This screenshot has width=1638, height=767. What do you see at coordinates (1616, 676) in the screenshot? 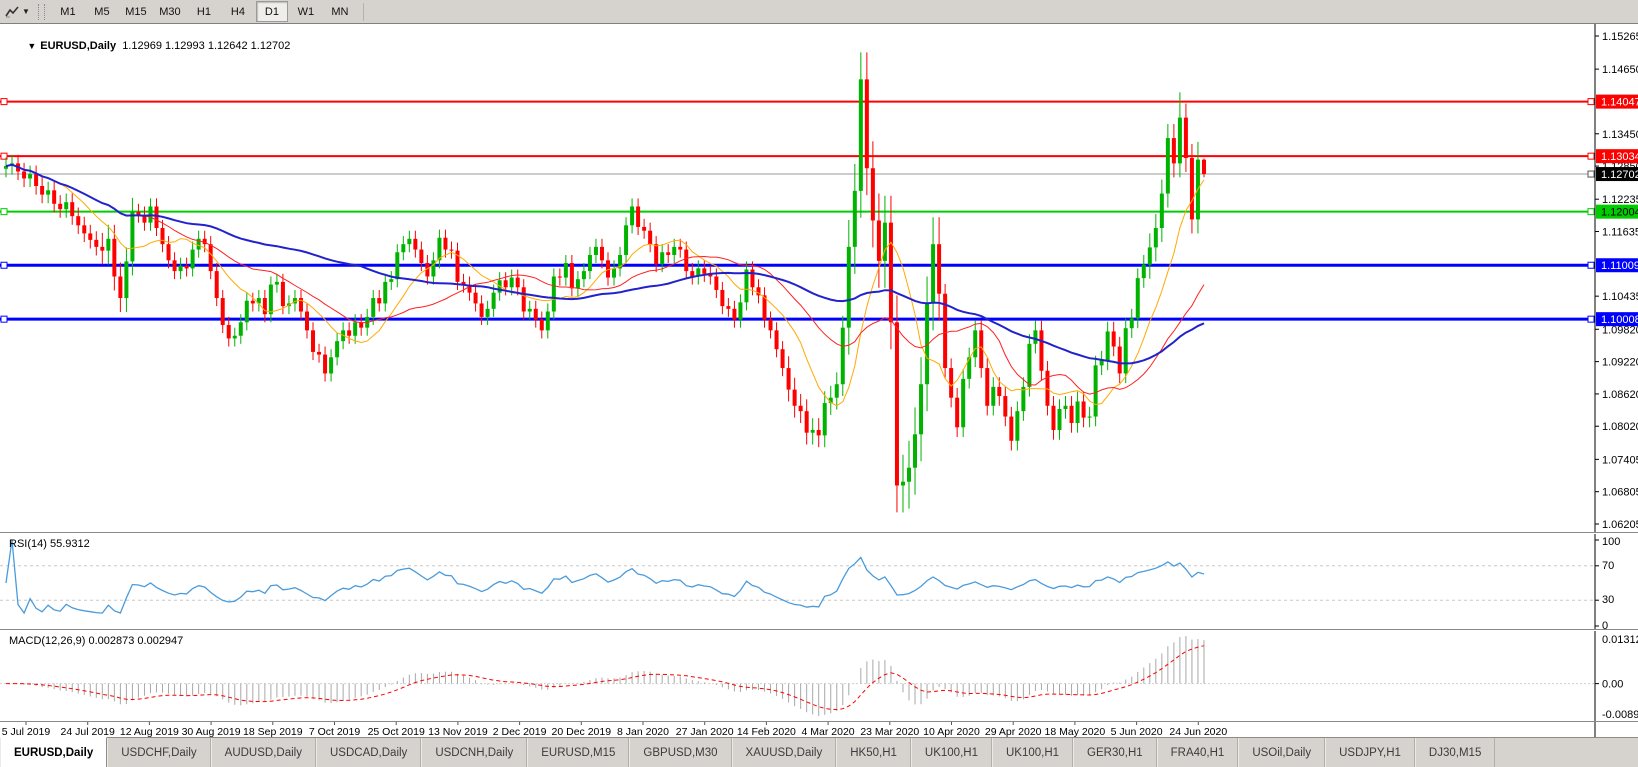
I see `macd-axis: 0.013121 0.00 -0.008933` at bounding box center [1616, 676].